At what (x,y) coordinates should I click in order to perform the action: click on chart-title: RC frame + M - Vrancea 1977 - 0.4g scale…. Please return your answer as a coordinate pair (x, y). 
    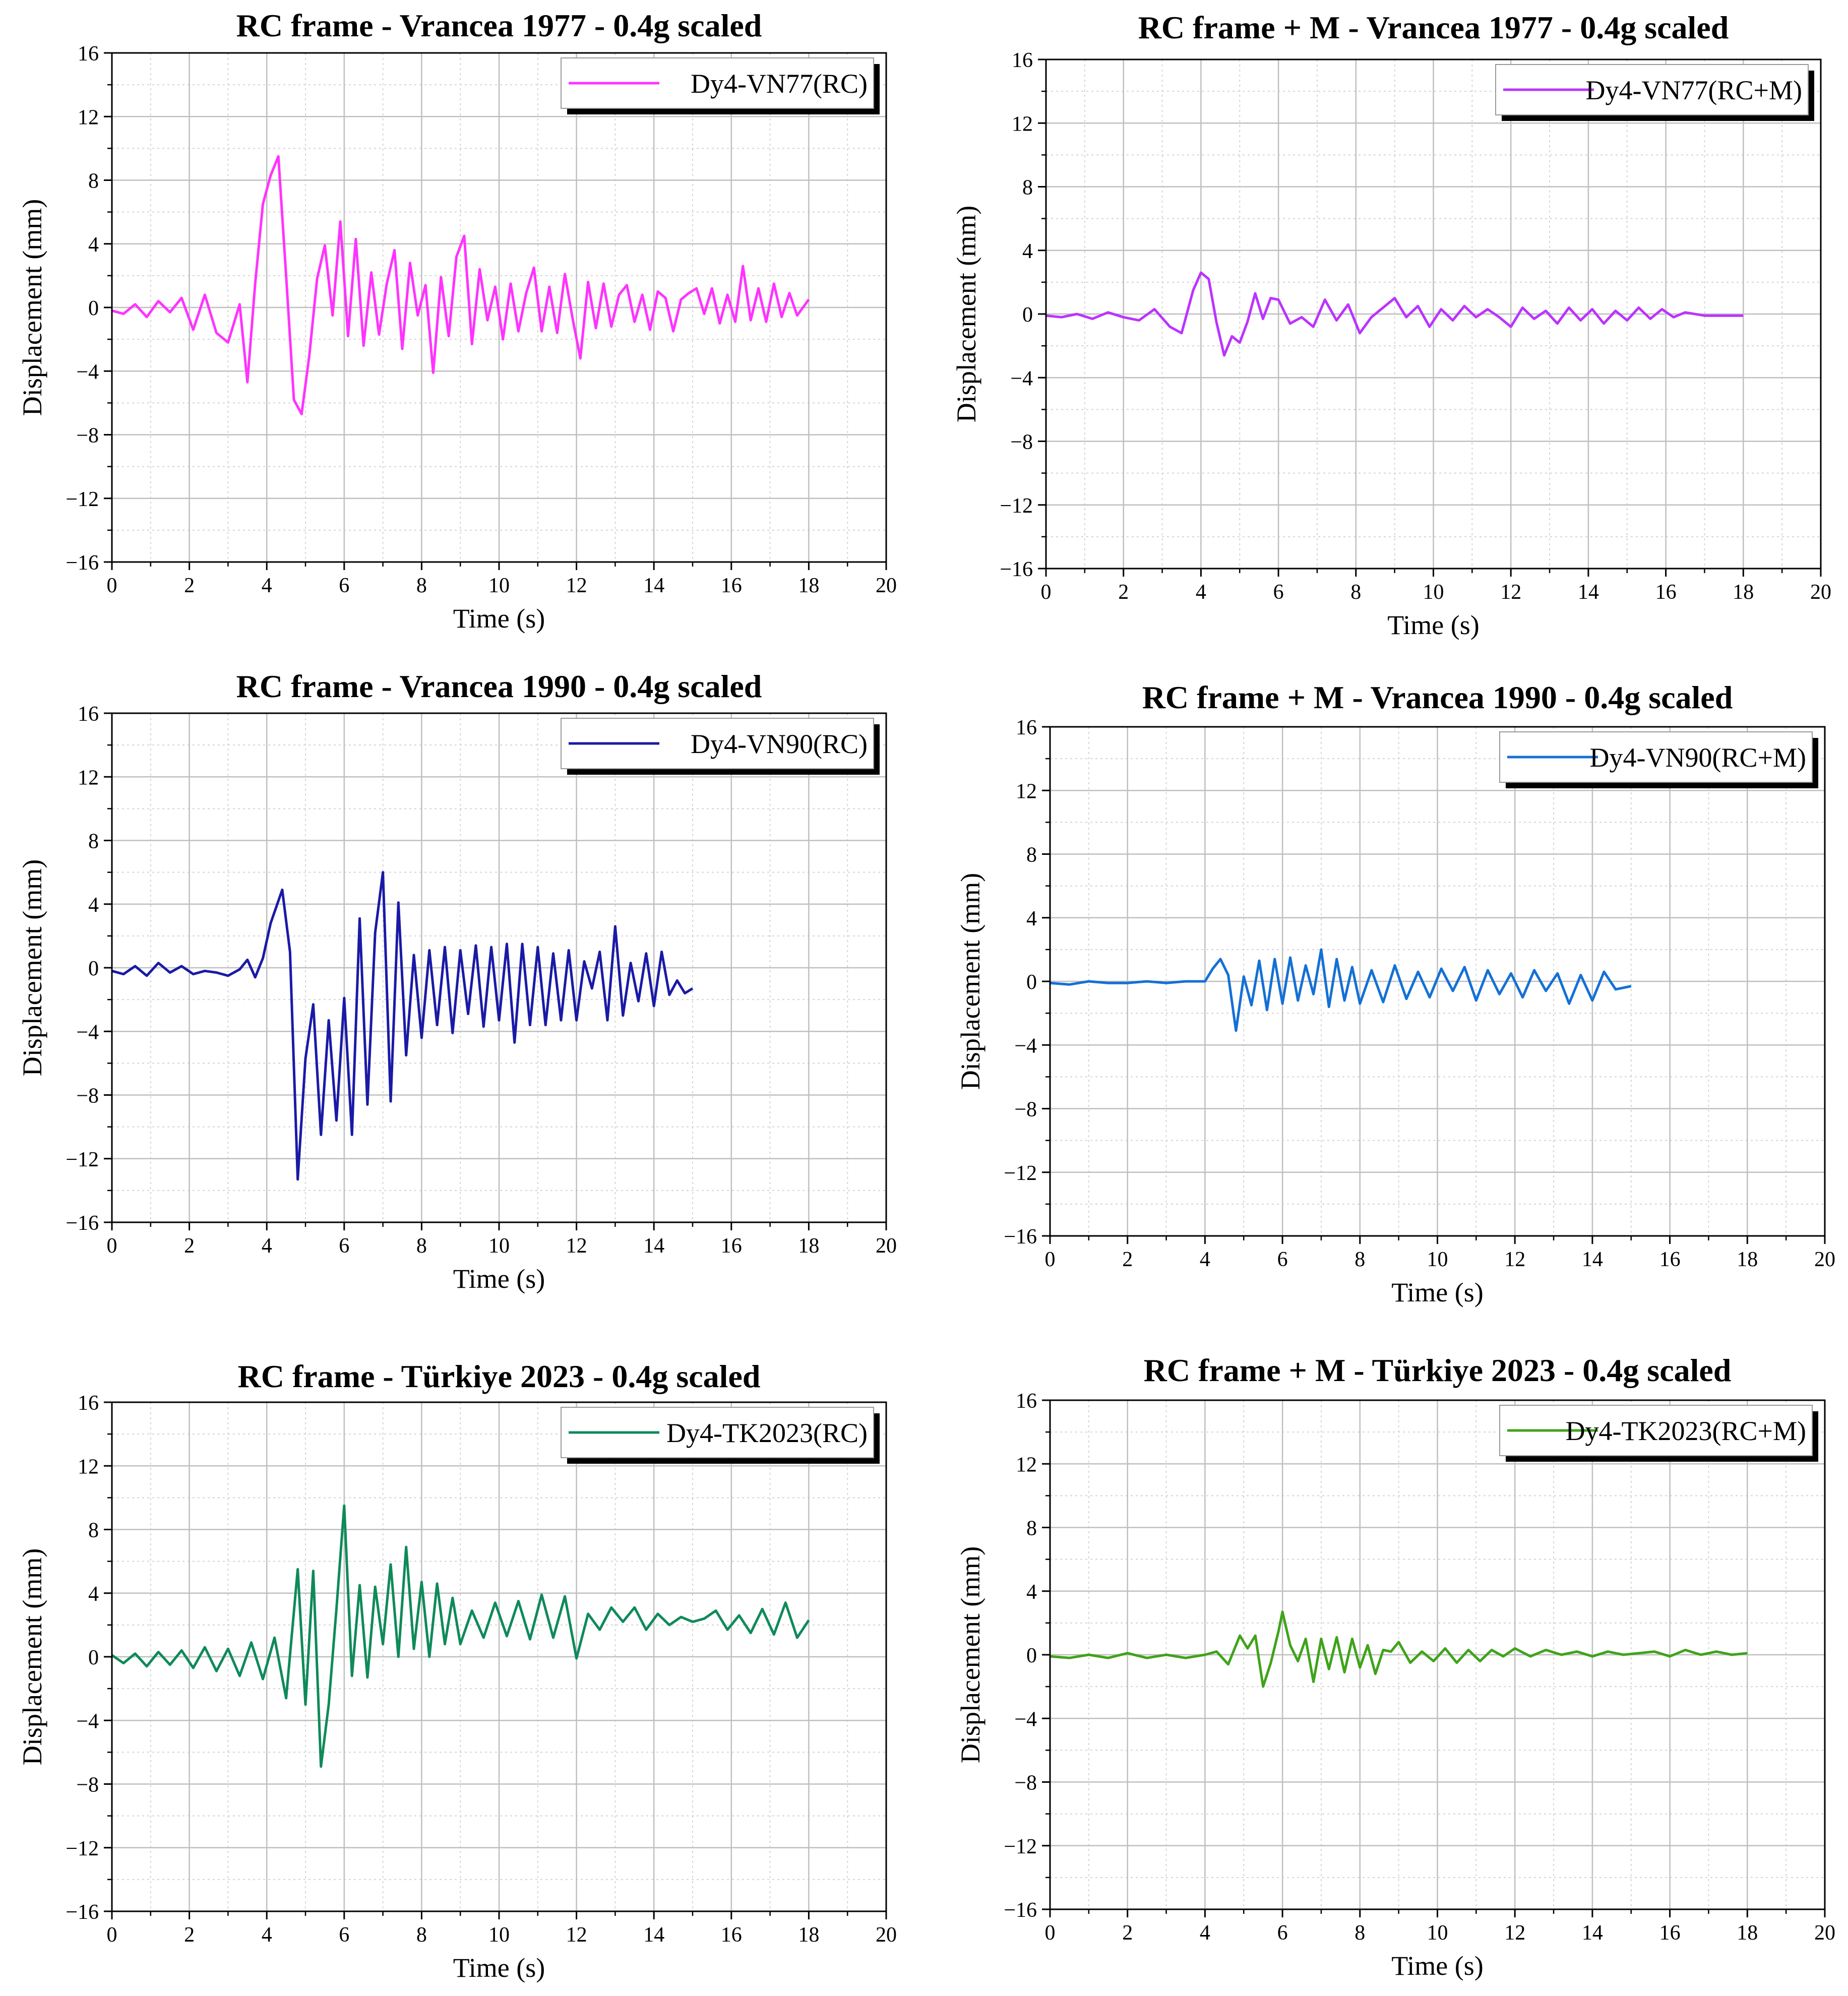
    Looking at the image, I should click on (1433, 28).